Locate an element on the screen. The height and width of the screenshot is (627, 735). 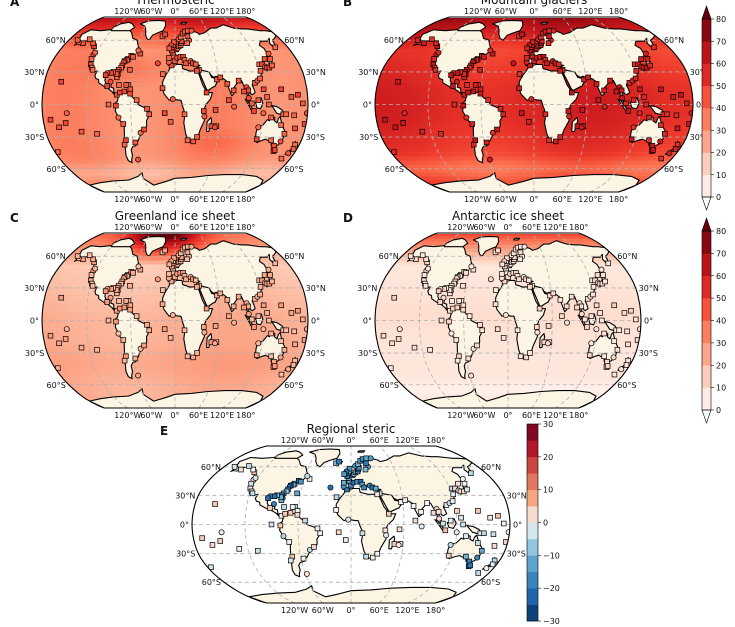
map-body is located at coordinates (175, 104).